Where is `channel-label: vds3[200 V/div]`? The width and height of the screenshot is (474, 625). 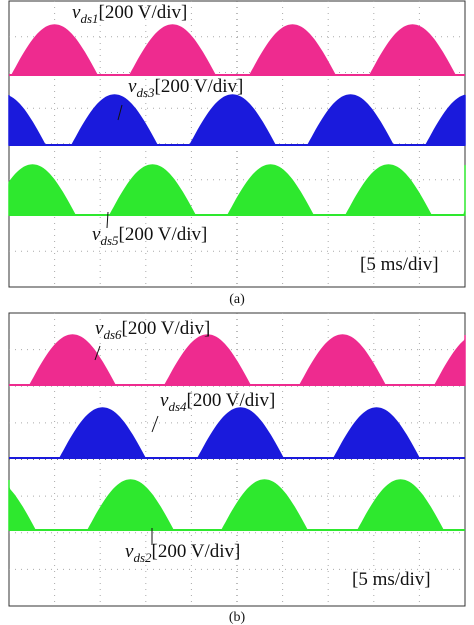 channel-label: vds3[200 V/div] is located at coordinates (185, 88).